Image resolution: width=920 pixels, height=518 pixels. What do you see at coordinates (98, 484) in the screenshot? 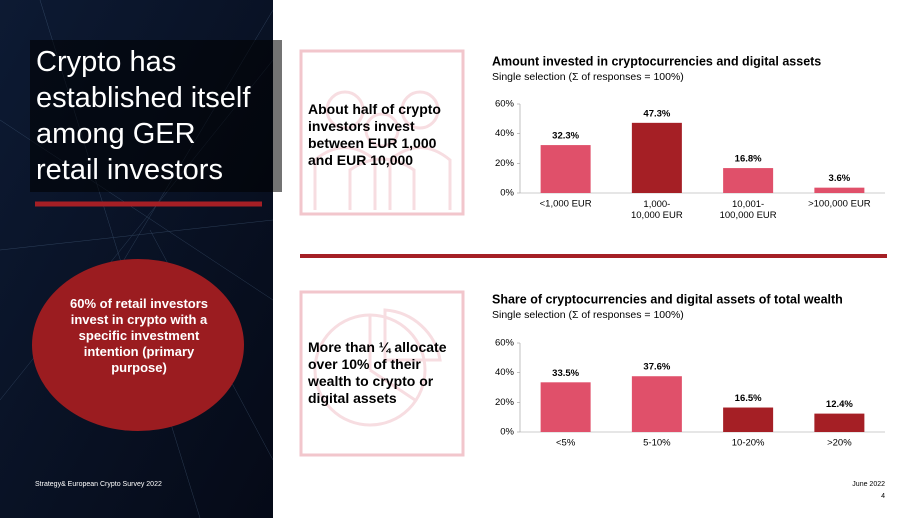
I see `source: Strategy& European Crypto Survey 2022` at bounding box center [98, 484].